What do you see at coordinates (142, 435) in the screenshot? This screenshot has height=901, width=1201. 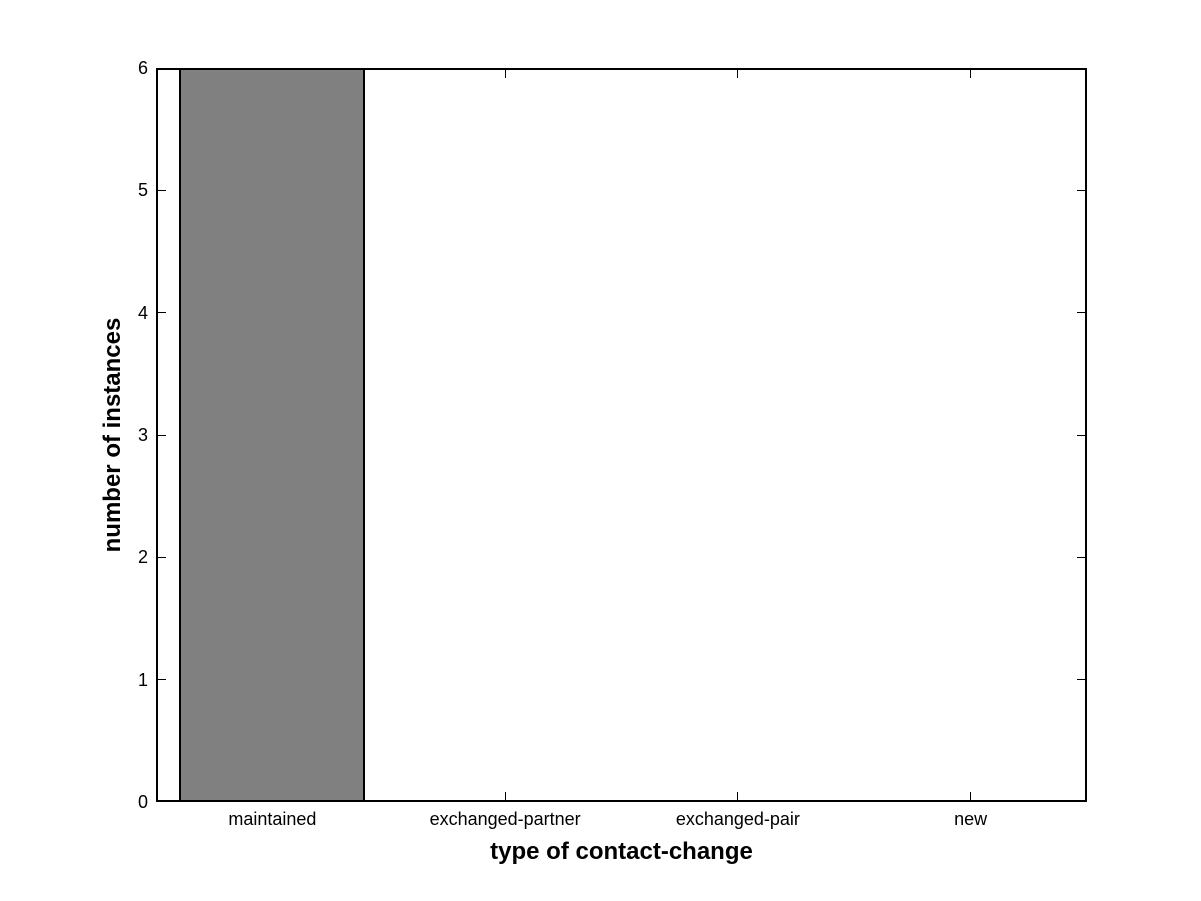 I see `y-tick-label: 3` at bounding box center [142, 435].